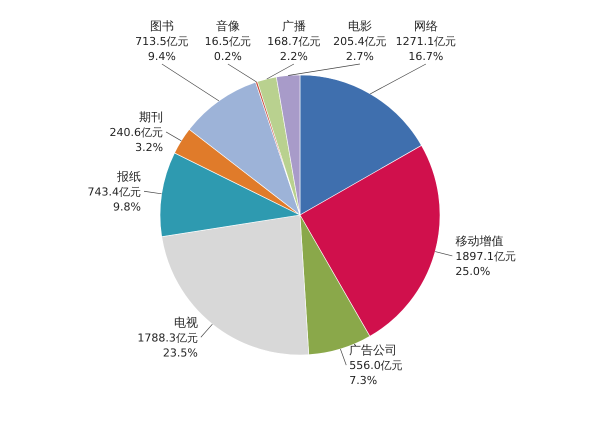  I want to click on slice-label: 广播, so click(294, 26).